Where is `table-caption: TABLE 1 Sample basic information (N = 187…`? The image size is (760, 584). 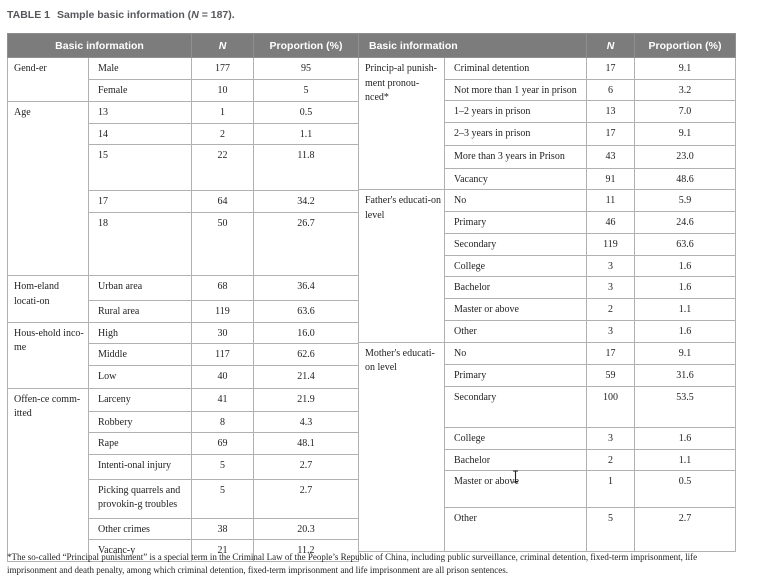
table-caption: TABLE 1 Sample basic information (N = 187… is located at coordinates (377, 15).